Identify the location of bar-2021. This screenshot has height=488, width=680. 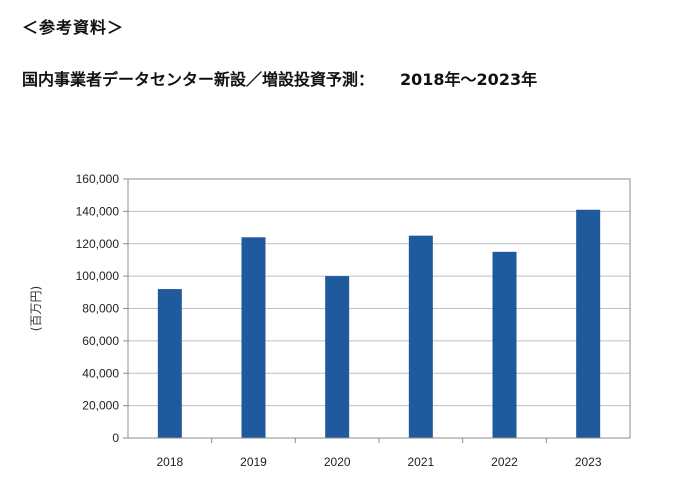
(420, 336).